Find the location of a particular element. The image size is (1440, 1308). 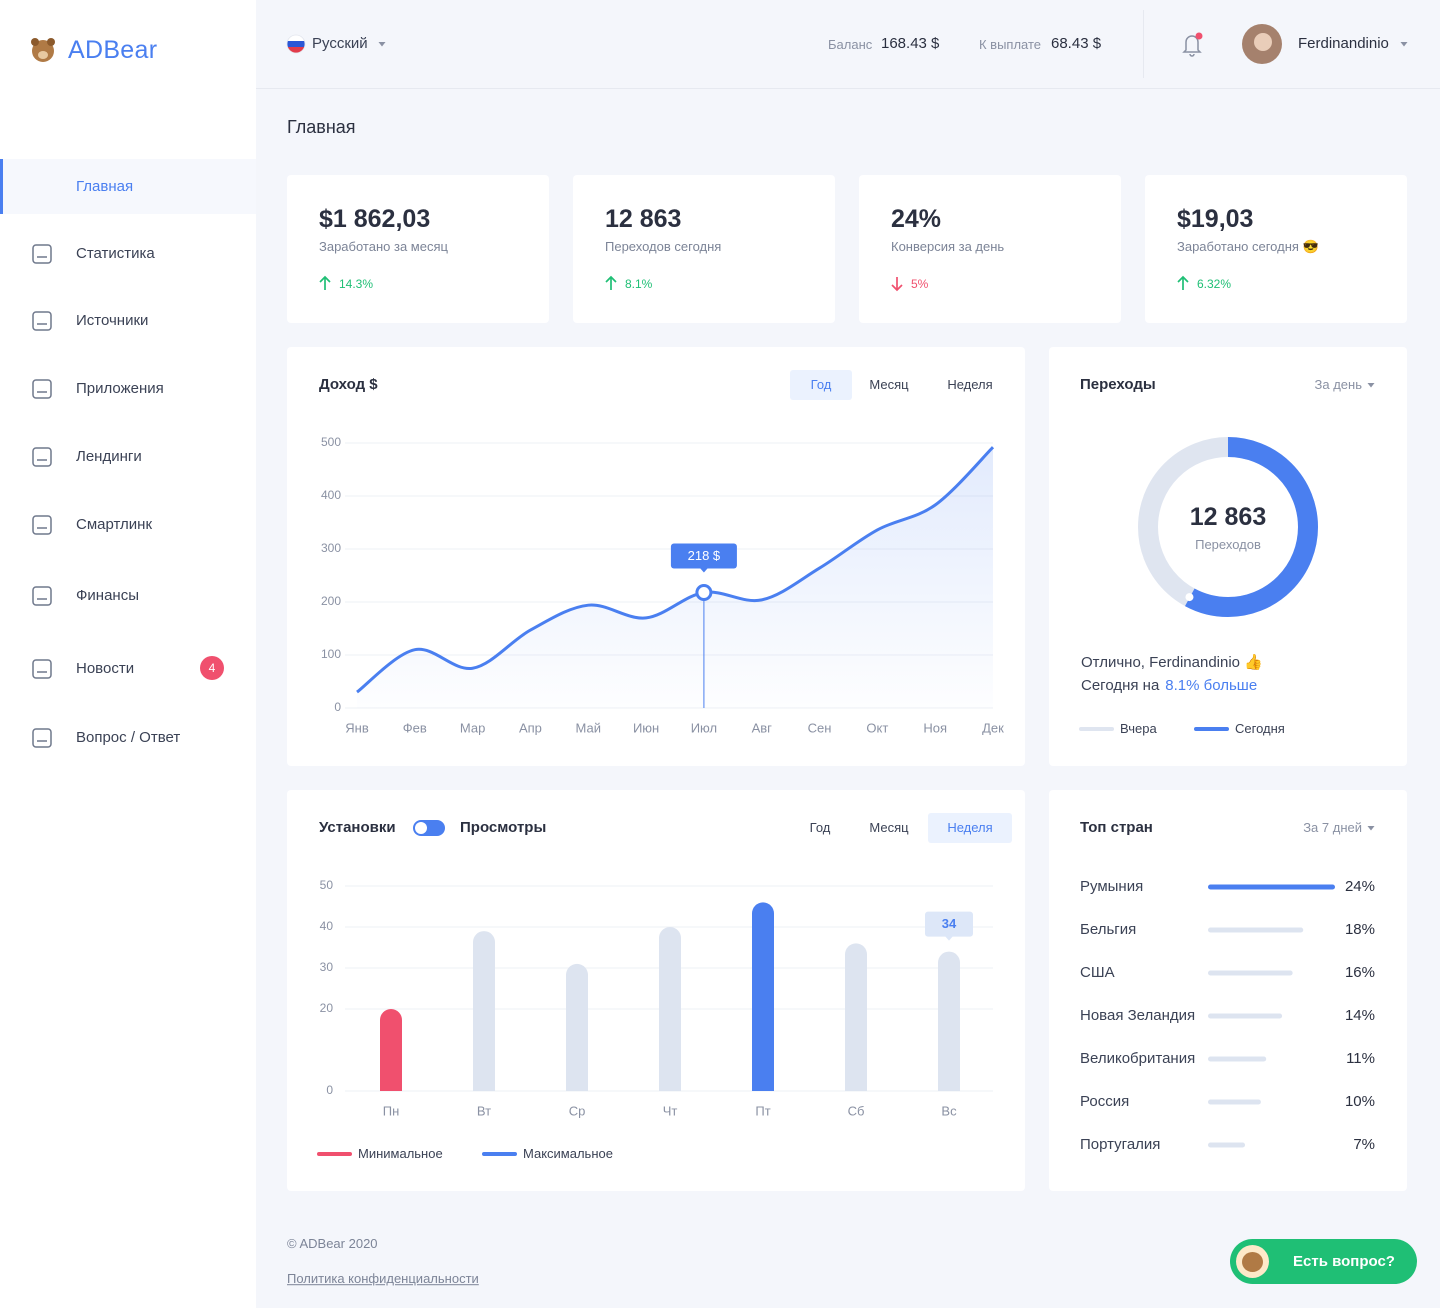

filter: За день is located at coordinates (1338, 385).